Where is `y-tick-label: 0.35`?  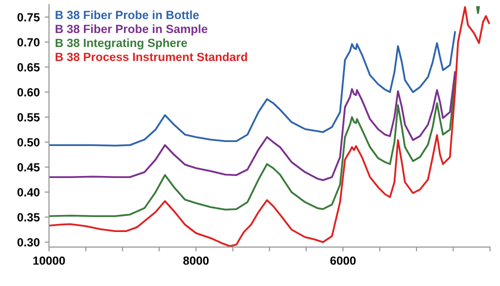 y-tick-label: 0.35 is located at coordinates (28, 217).